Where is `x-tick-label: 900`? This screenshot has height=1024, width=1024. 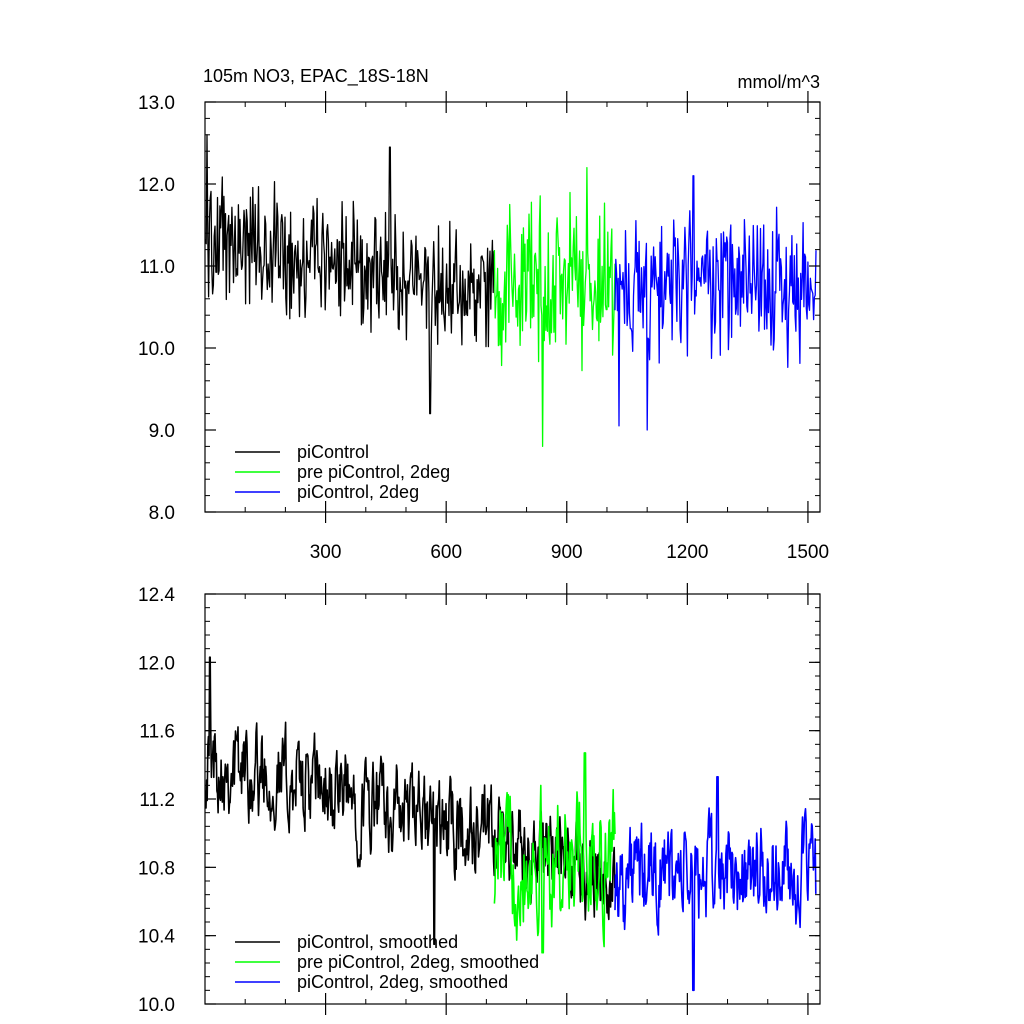 x-tick-label: 900 is located at coordinates (567, 552).